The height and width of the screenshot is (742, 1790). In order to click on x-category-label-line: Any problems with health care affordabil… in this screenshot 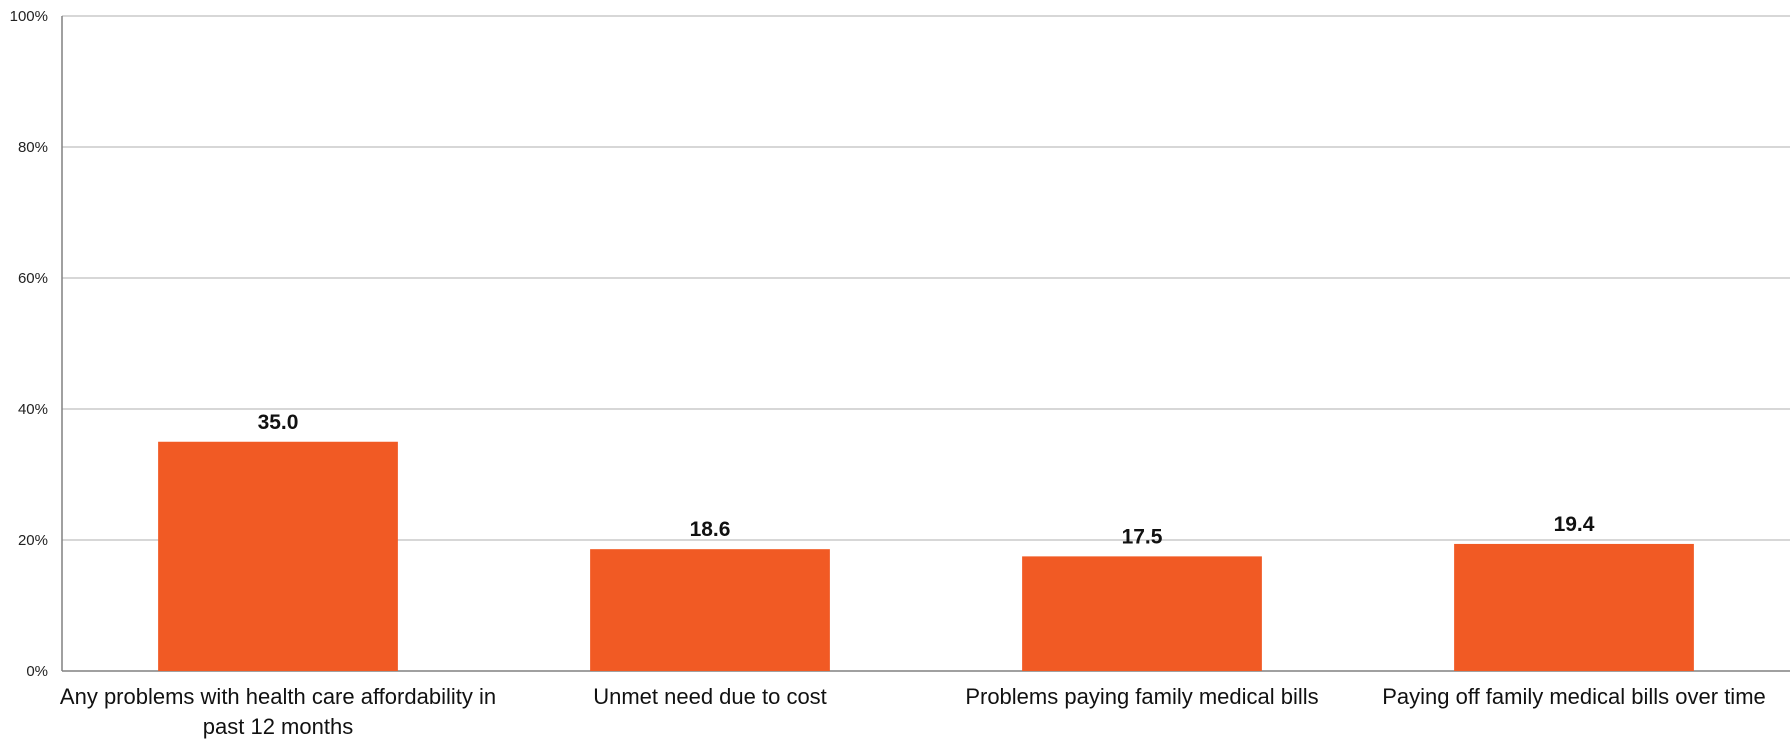, I will do `click(278, 696)`.